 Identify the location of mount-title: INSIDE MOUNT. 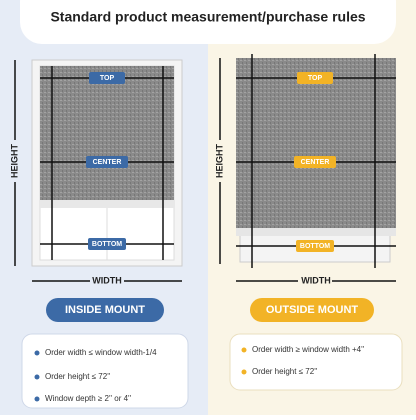
(105, 310).